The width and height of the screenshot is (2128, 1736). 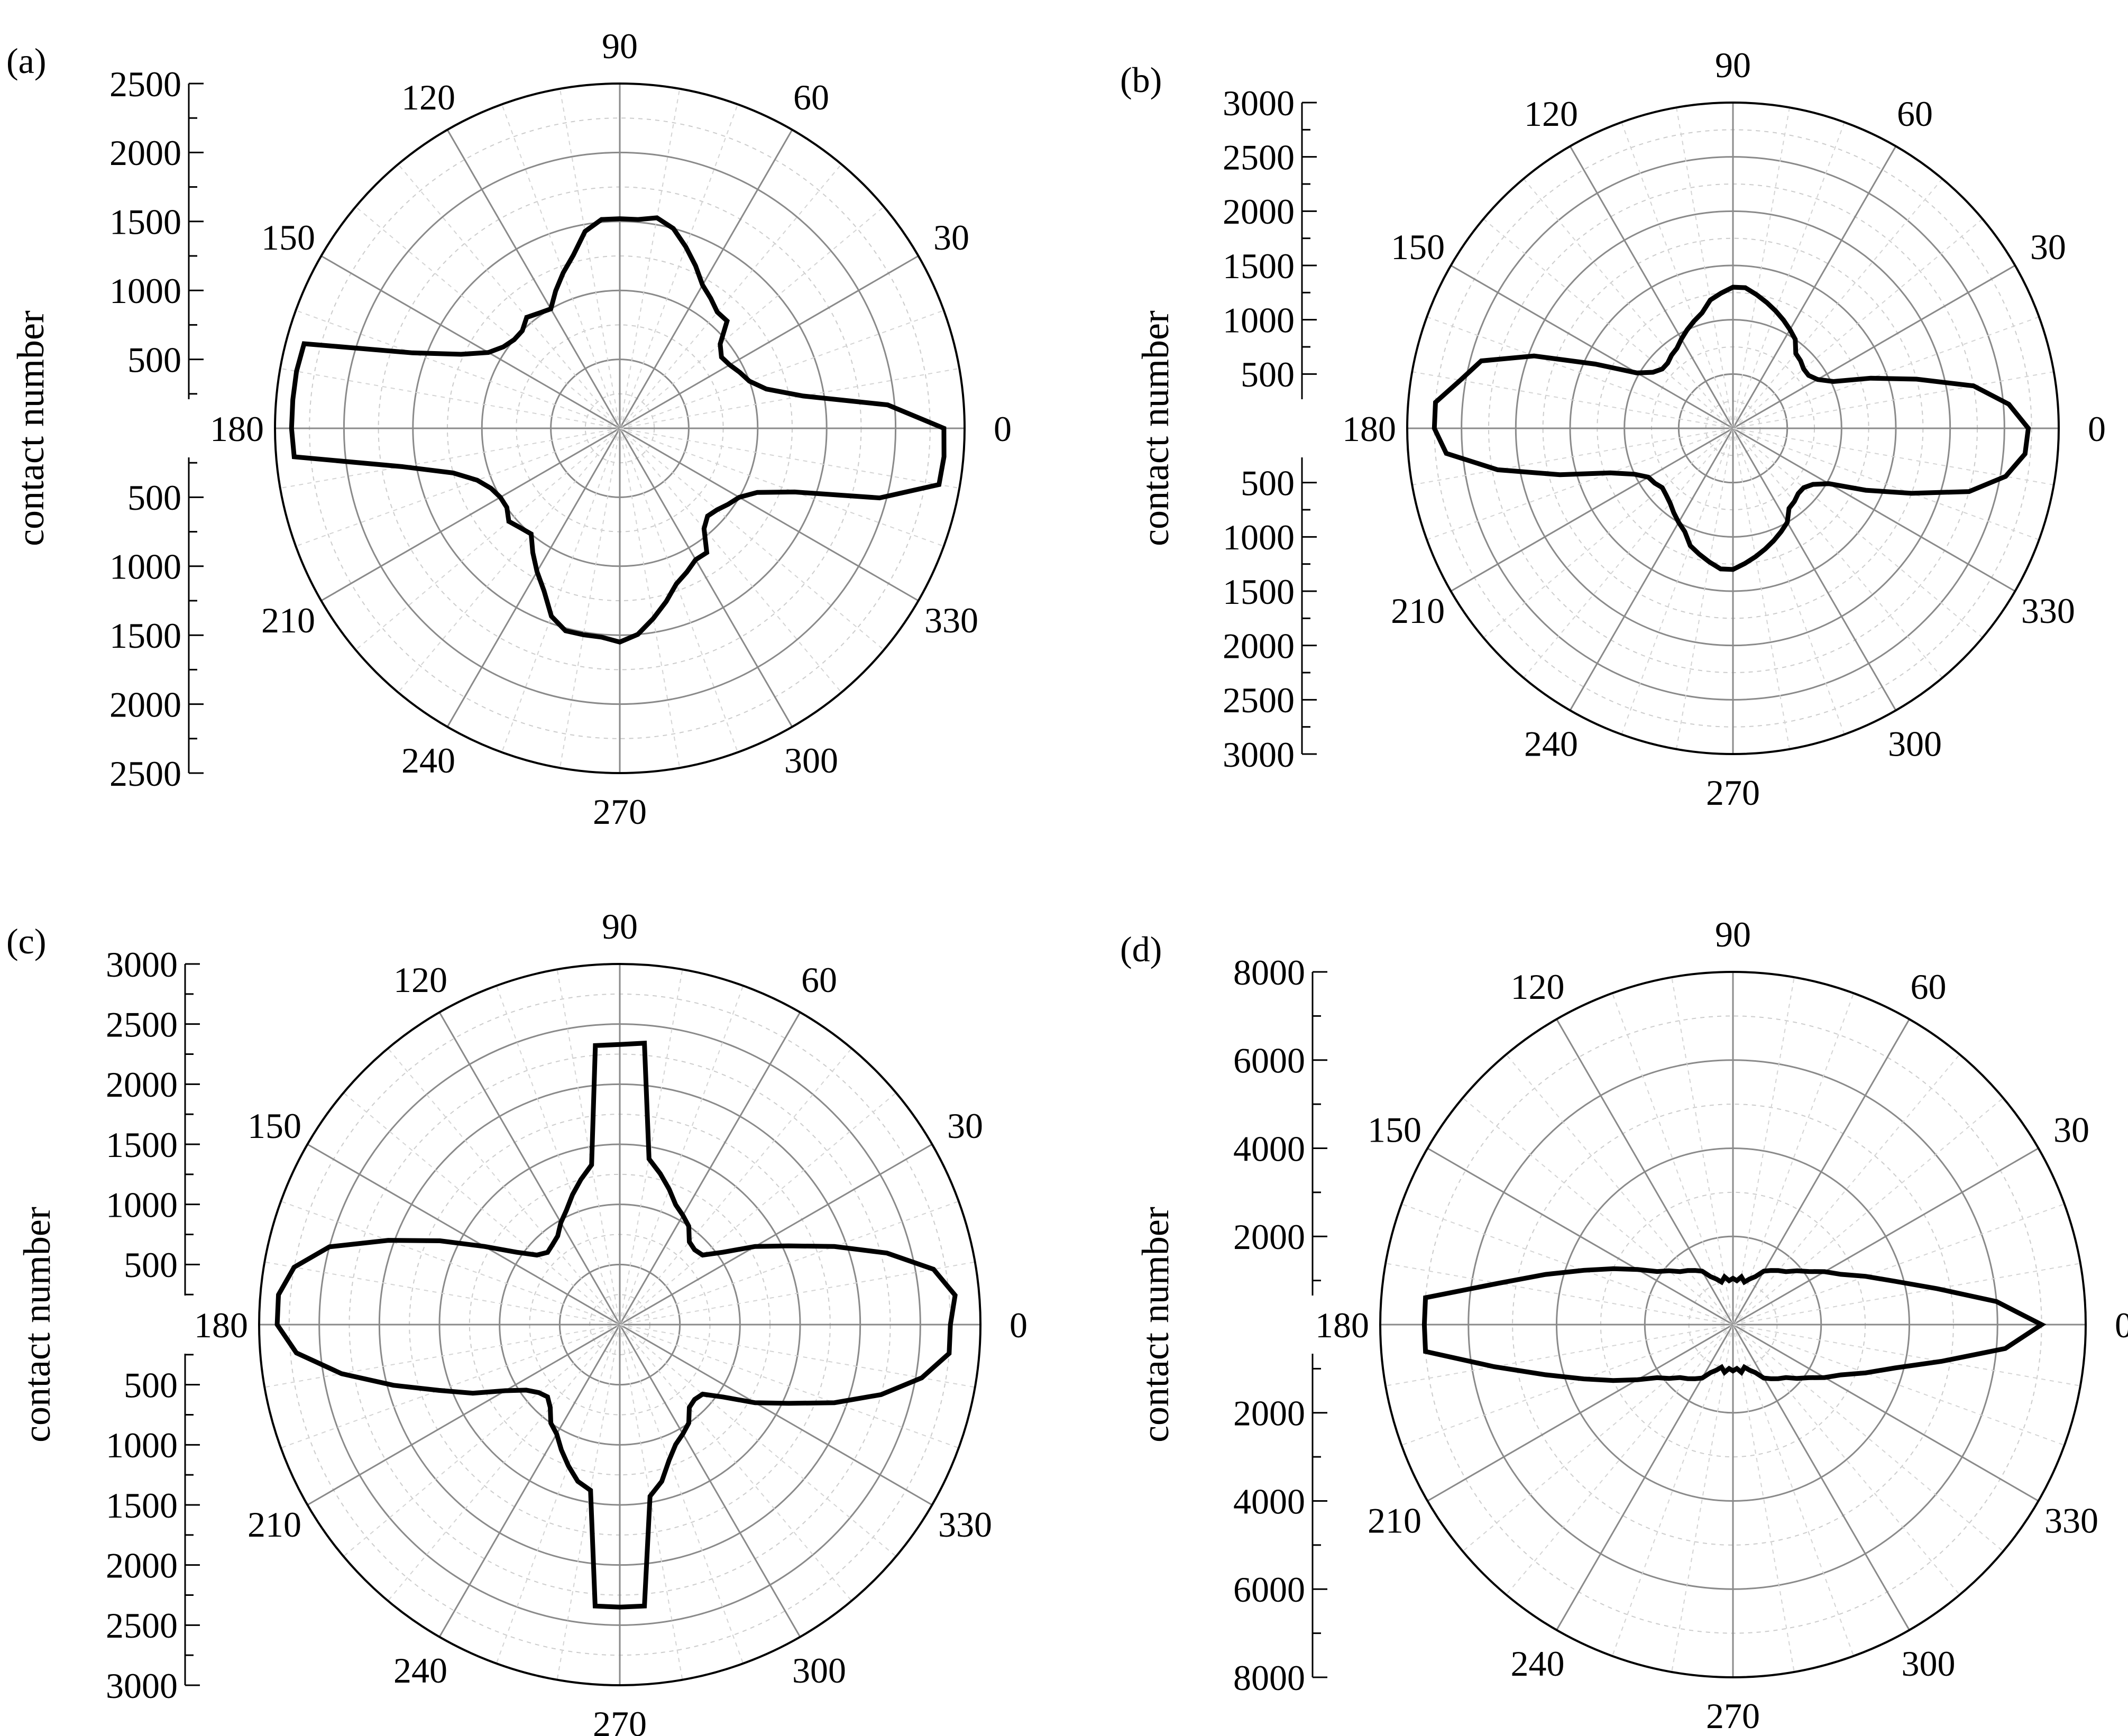 I want to click on radial-tick-label: 4000, so click(x=1269, y=1149).